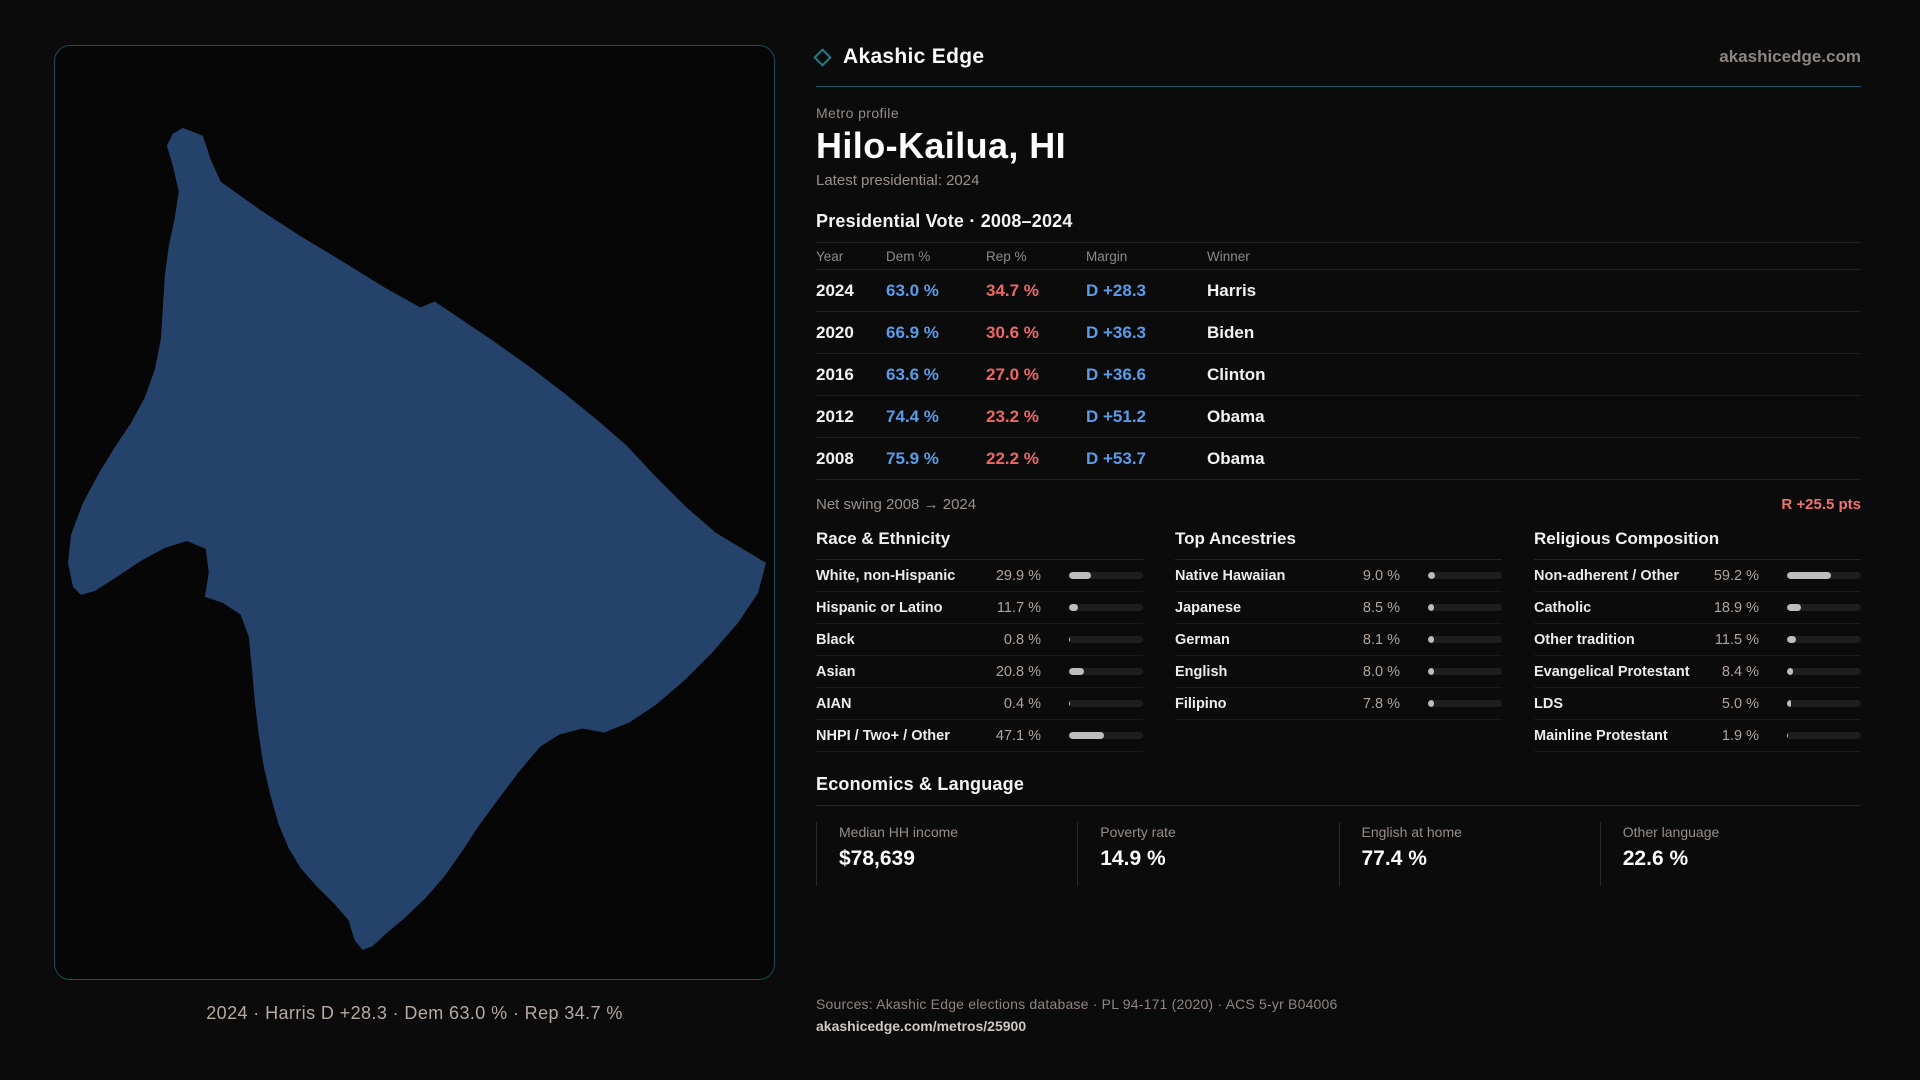 Image resolution: width=1920 pixels, height=1080 pixels. I want to click on demo-value: 0.8 %, so click(1022, 639).